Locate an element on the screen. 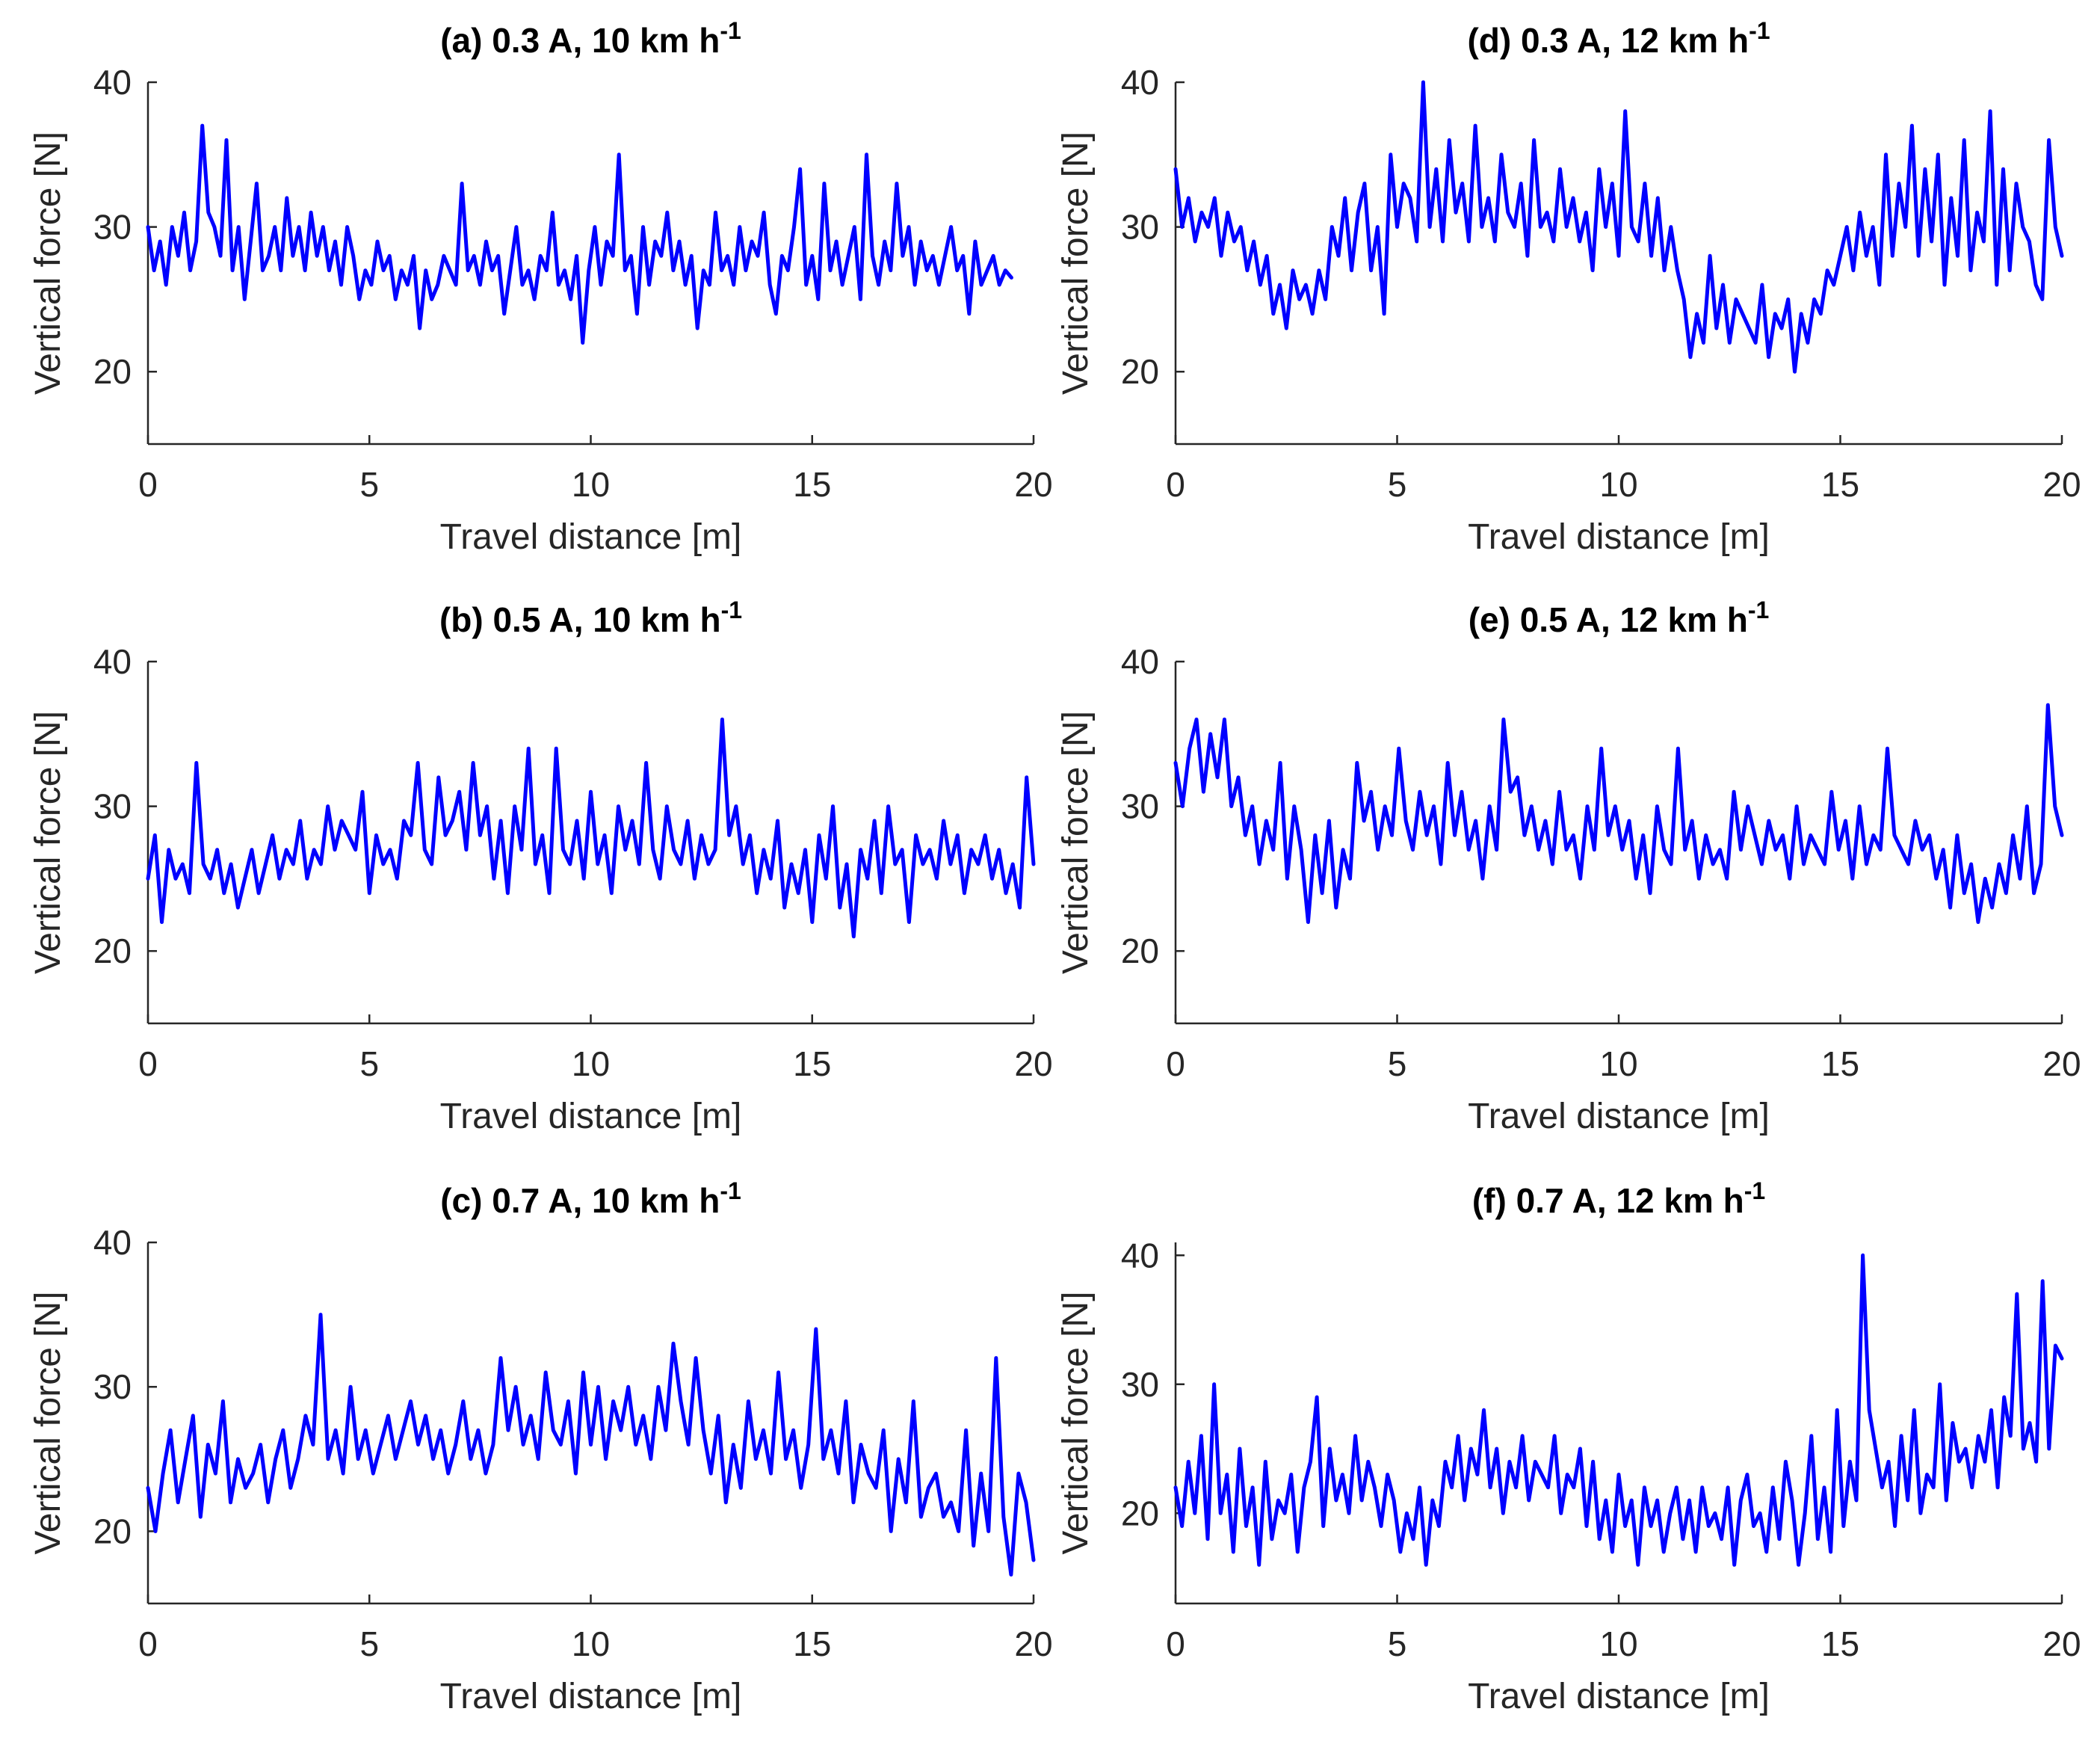  chart-title-main: (a) 0.3 A, 10 km h is located at coordinates (580, 40).